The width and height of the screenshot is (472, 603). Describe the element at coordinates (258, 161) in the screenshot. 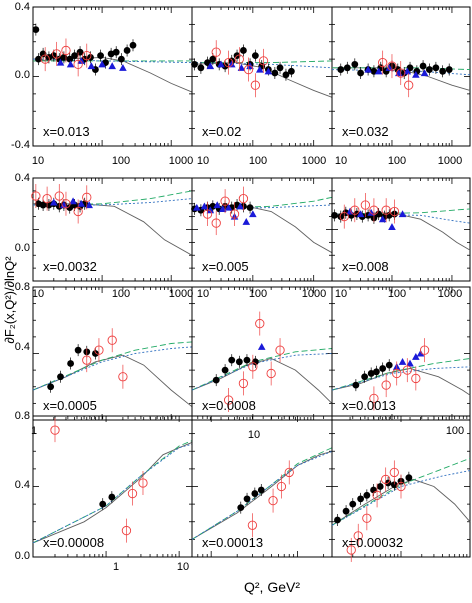

I see `row1-xtick-100-col2: 100` at that location.